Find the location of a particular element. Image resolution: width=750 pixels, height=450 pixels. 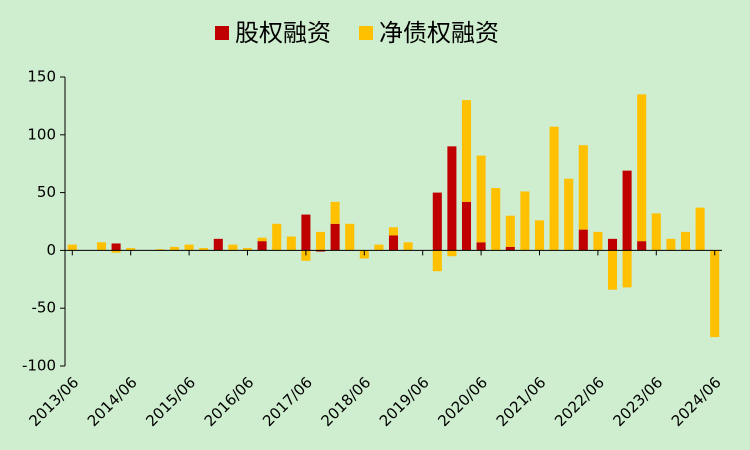

x-tick-label: 2023/06 is located at coordinates (638, 401).